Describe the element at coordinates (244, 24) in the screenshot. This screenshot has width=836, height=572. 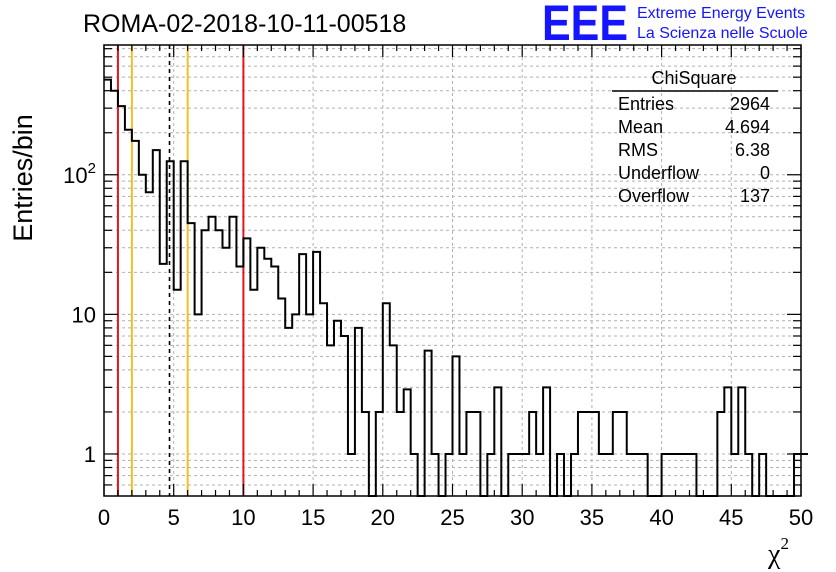
I see `chart-title: ROMA-02-2018-10-11-00518` at that location.